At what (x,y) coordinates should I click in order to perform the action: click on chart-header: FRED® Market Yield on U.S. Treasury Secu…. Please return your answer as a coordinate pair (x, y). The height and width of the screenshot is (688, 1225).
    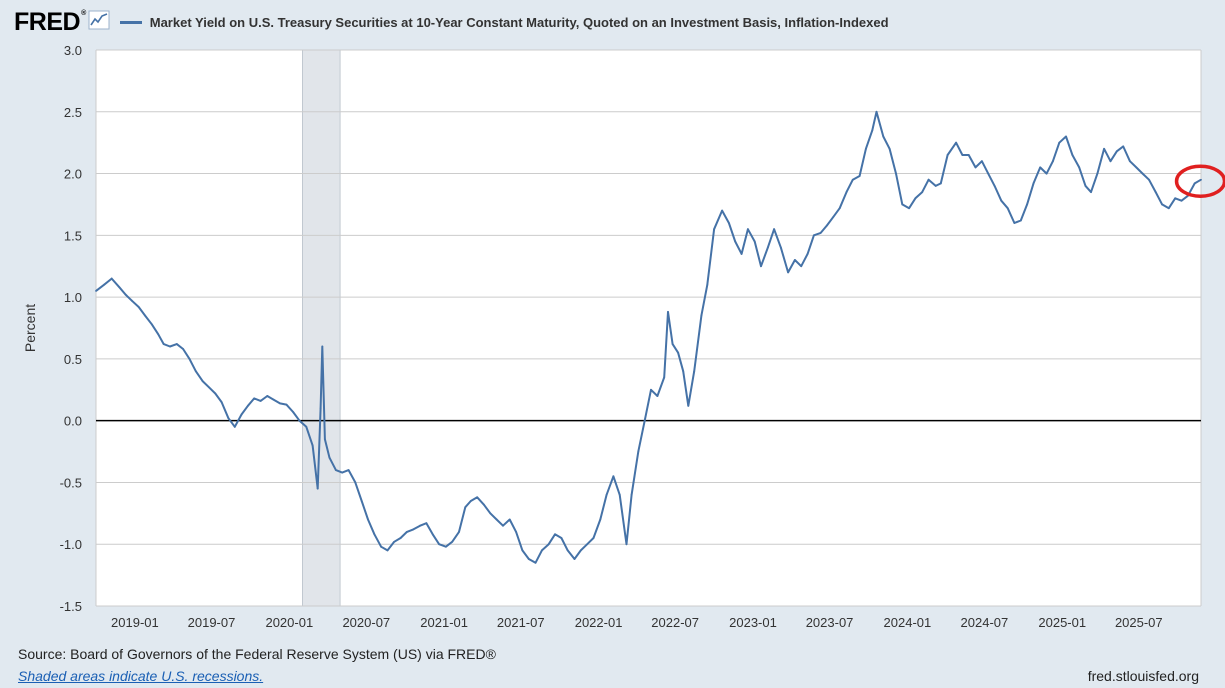
    Looking at the image, I should click on (451, 22).